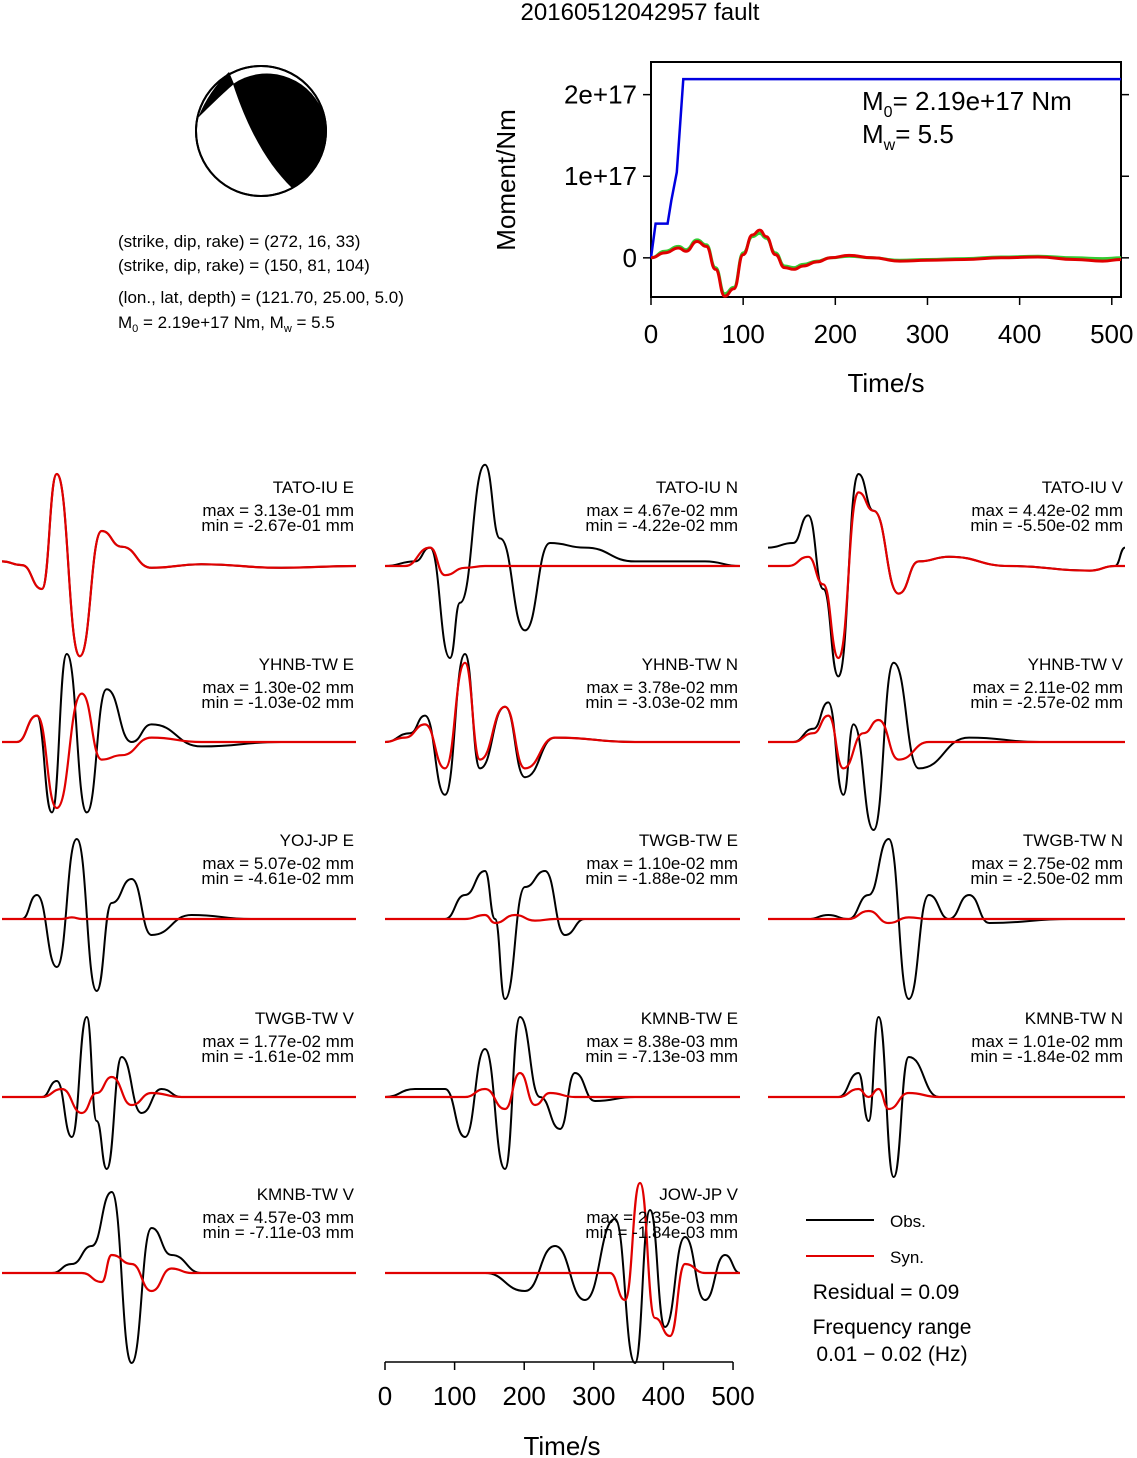 Image resolution: width=1137 pixels, height=1458 pixels. Describe the element at coordinates (1048, 687) in the screenshot. I see `trace-max-label: max = 2.11e-02 mm` at that location.